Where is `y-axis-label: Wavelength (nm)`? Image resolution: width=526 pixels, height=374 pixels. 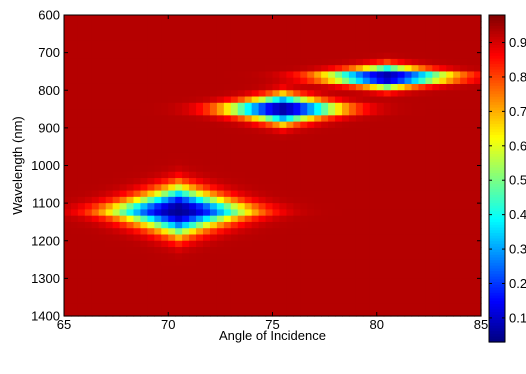
y-axis-label: Wavelength (nm) is located at coordinates (17, 165).